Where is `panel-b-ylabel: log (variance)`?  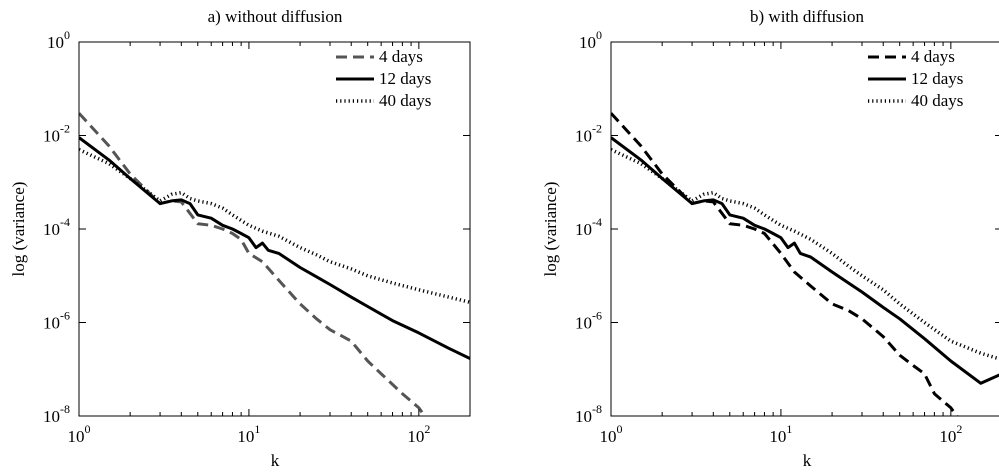
panel-b-ylabel: log (variance) is located at coordinates (550, 229).